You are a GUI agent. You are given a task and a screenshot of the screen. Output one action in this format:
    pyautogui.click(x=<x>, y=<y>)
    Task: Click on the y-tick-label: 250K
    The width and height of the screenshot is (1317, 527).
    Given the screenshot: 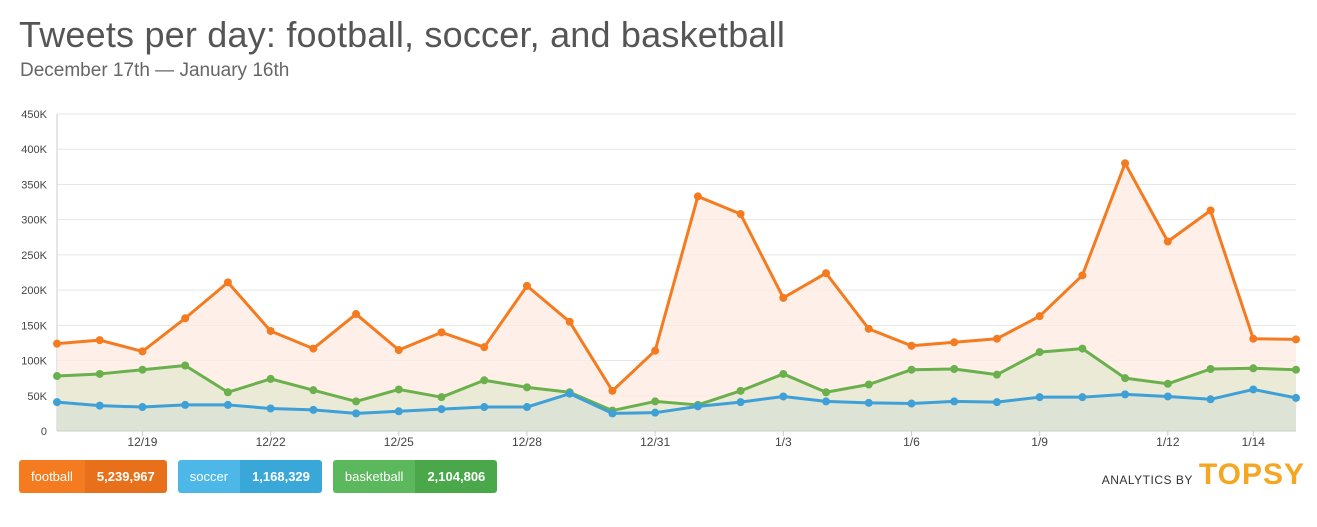 What is the action you would take?
    pyautogui.click(x=34, y=256)
    